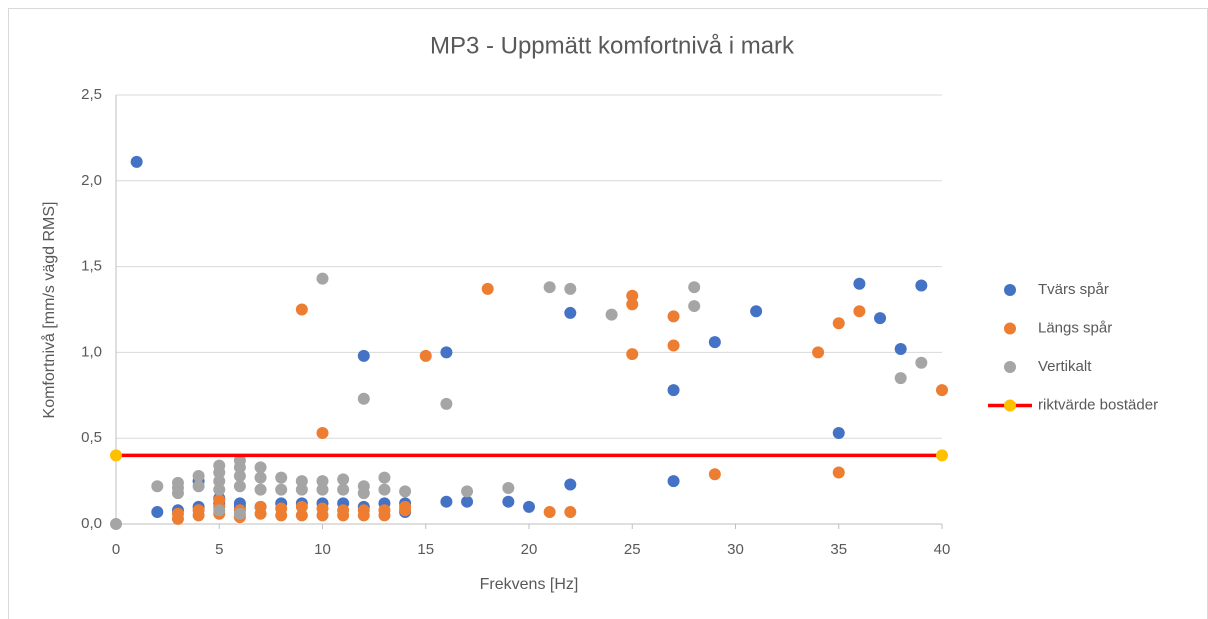  What do you see at coordinates (322, 549) in the screenshot?
I see `x-tick-label: 10` at bounding box center [322, 549].